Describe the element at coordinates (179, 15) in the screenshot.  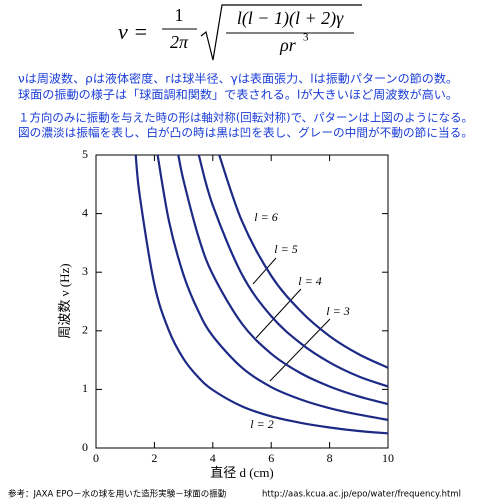
I see `formula-coef-num: 1` at that location.